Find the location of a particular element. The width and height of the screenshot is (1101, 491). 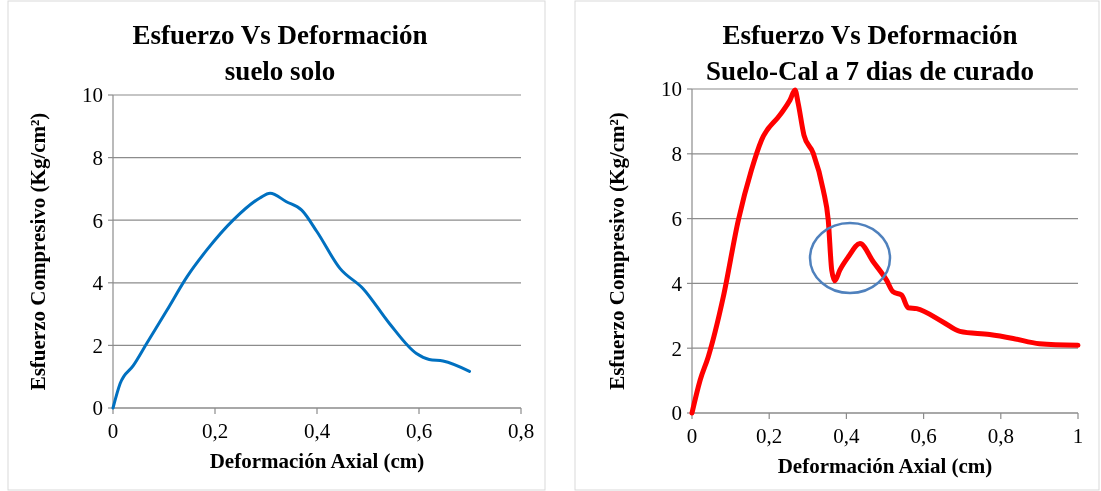

line-series is located at coordinates (291, 300).